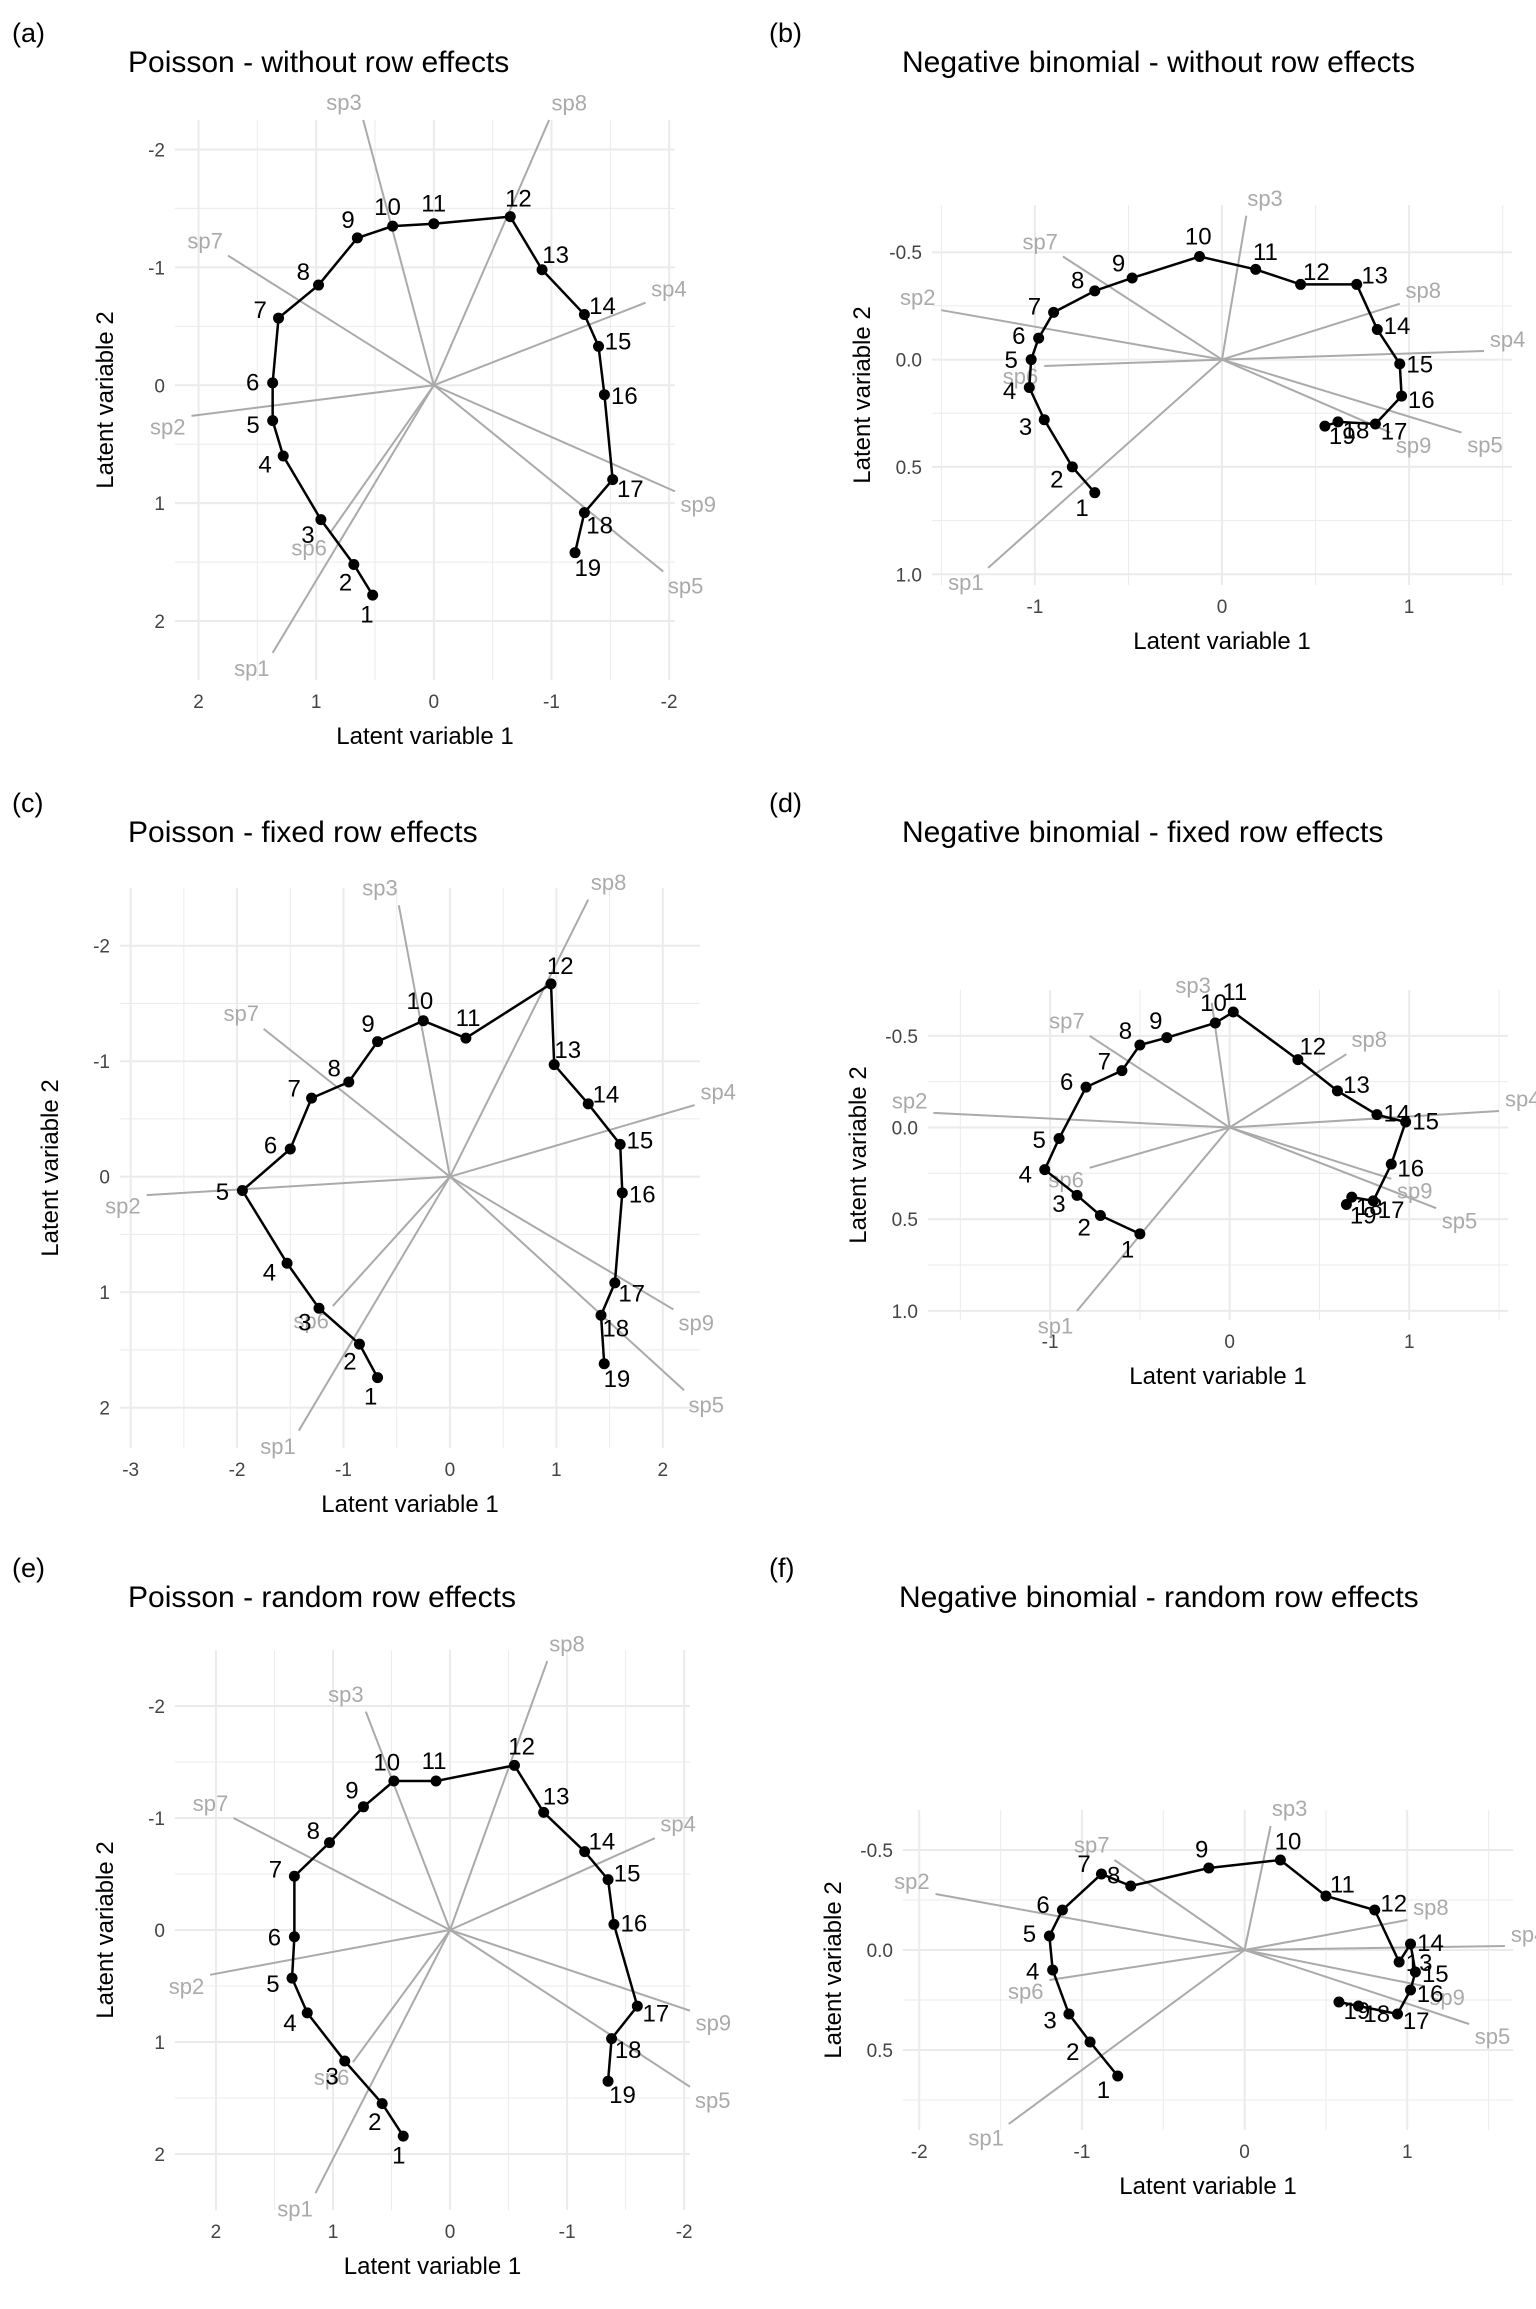 The height and width of the screenshot is (2309, 1536). Describe the element at coordinates (656, 2014) in the screenshot. I see `site-label: 17` at that location.